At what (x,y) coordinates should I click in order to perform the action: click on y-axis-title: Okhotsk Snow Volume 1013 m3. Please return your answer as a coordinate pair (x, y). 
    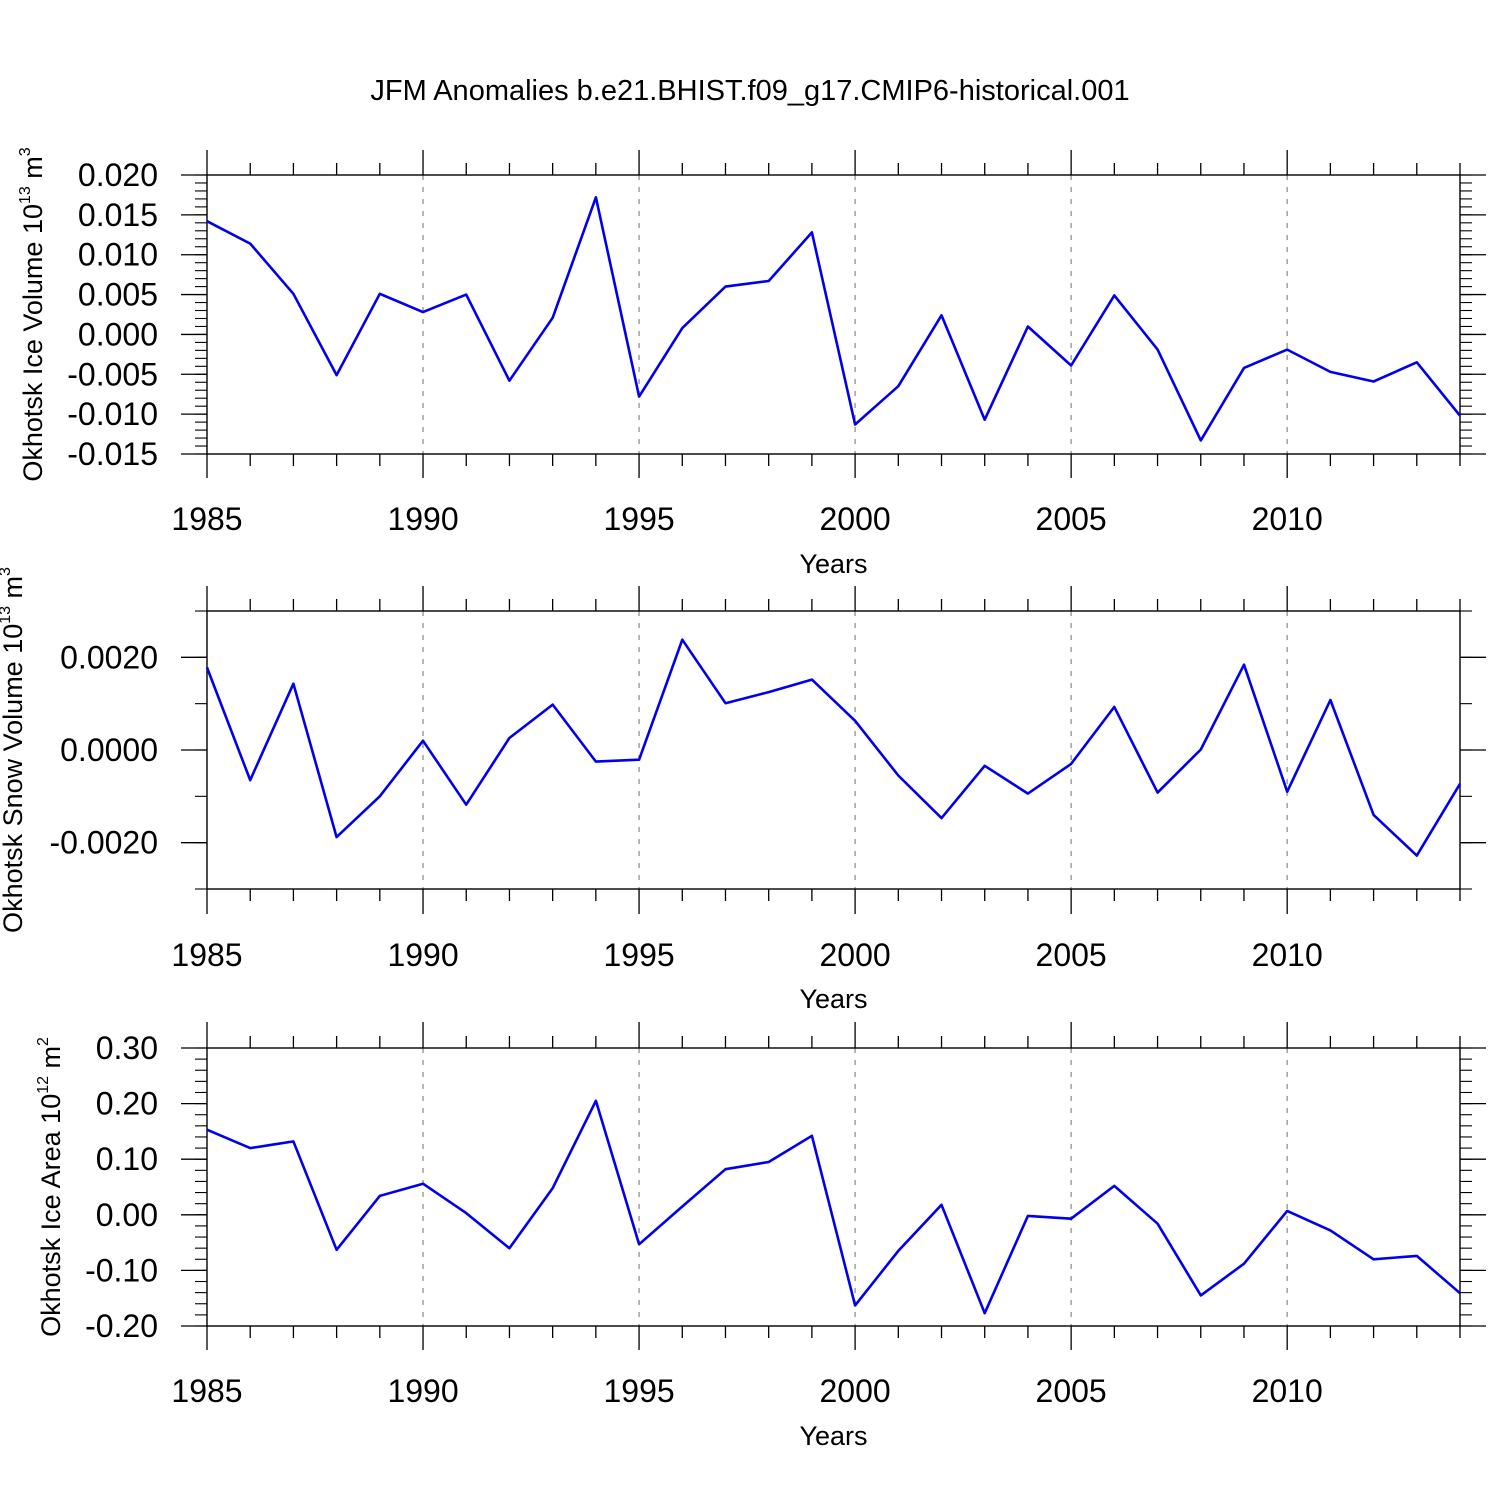
    Looking at the image, I should click on (14, 750).